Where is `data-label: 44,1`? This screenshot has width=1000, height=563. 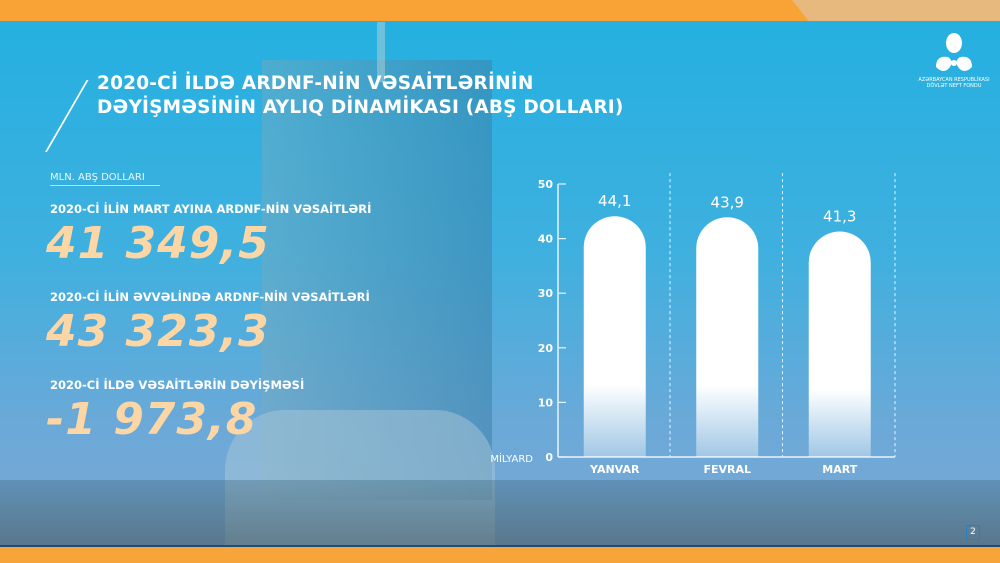
data-label: 44,1 is located at coordinates (614, 201).